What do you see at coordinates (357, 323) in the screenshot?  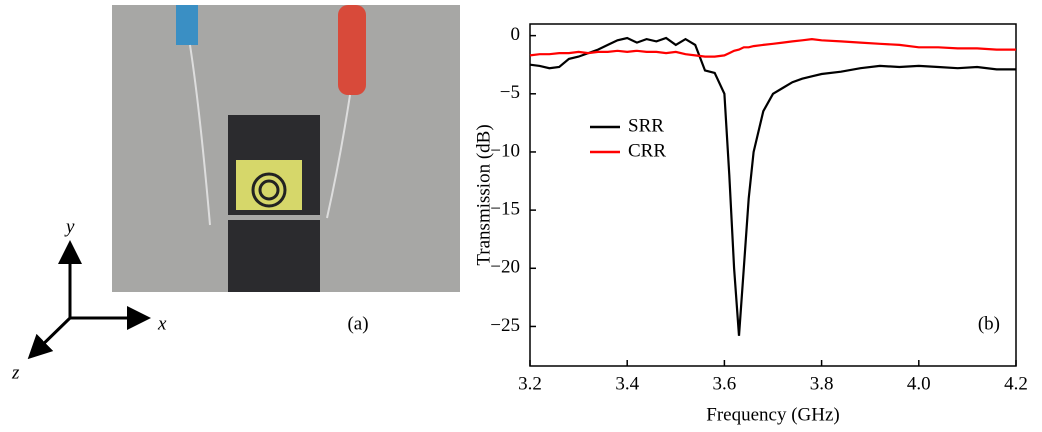 I see `panel-label: (a)` at bounding box center [357, 323].